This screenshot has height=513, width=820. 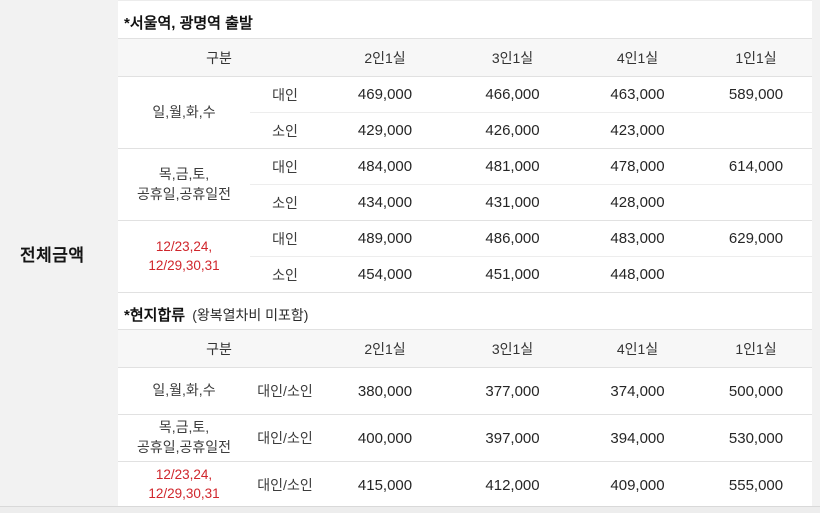 I want to click on section-title-local-join-text: *현지합류, so click(x=155, y=315).